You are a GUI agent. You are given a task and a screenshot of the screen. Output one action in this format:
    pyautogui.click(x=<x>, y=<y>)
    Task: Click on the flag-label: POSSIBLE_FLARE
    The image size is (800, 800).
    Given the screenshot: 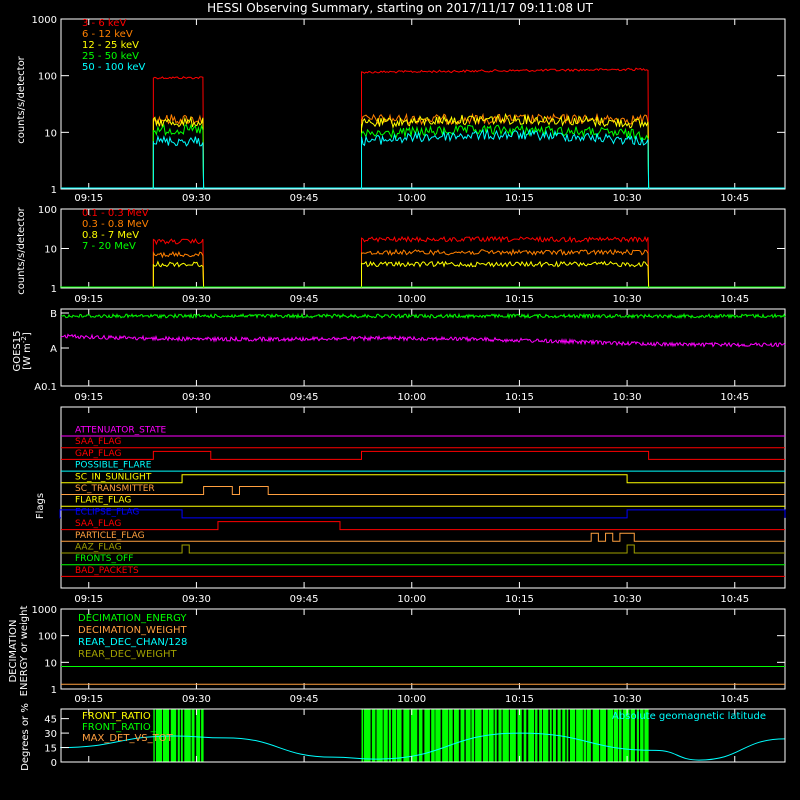 What is the action you would take?
    pyautogui.click(x=113, y=466)
    